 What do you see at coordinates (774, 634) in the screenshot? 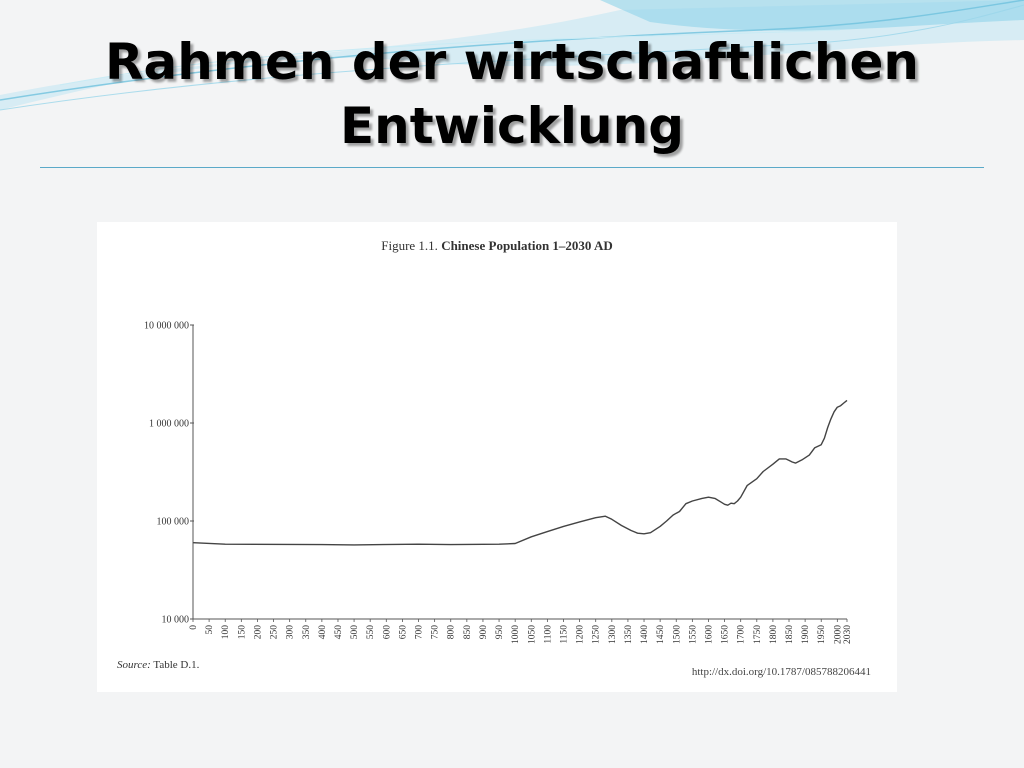
I see `x-tick-label: 1800` at bounding box center [774, 634].